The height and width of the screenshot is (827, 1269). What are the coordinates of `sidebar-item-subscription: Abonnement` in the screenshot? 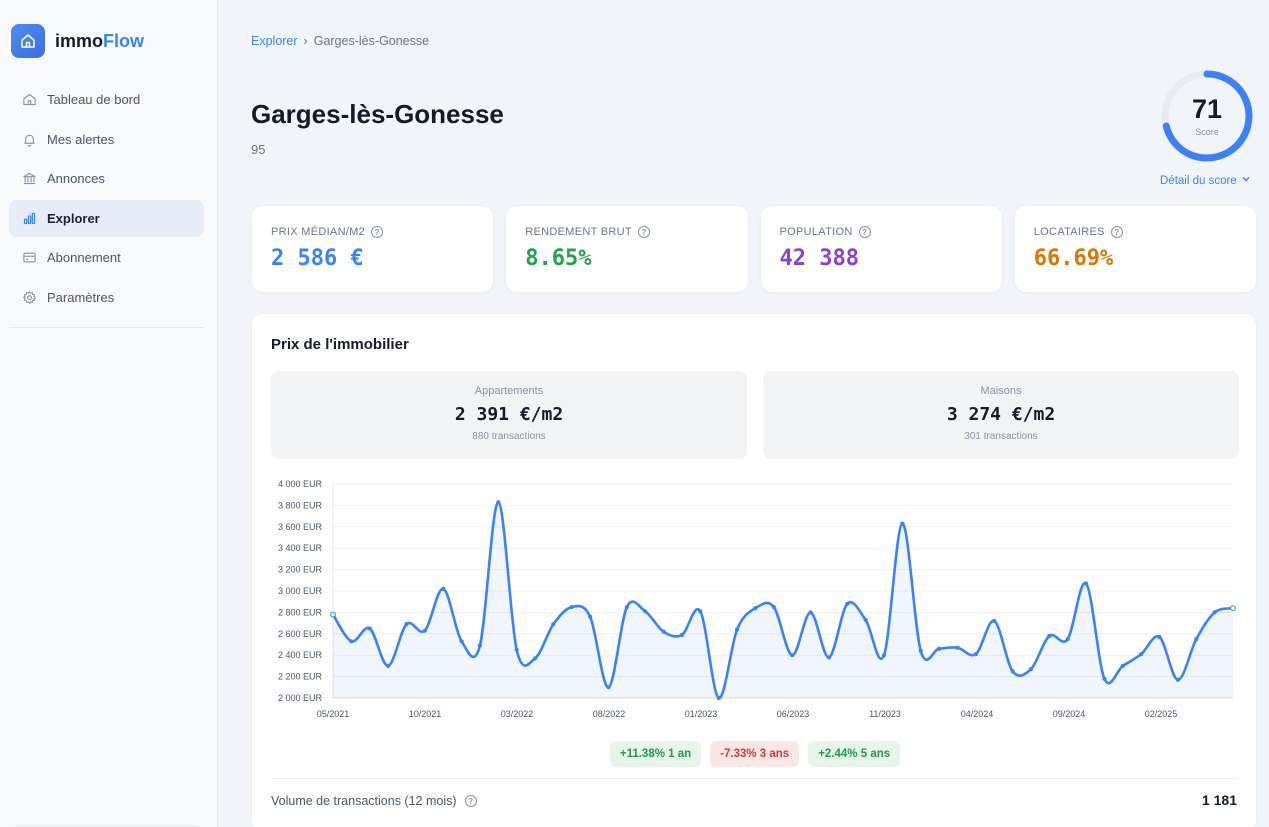 It's located at (106, 257).